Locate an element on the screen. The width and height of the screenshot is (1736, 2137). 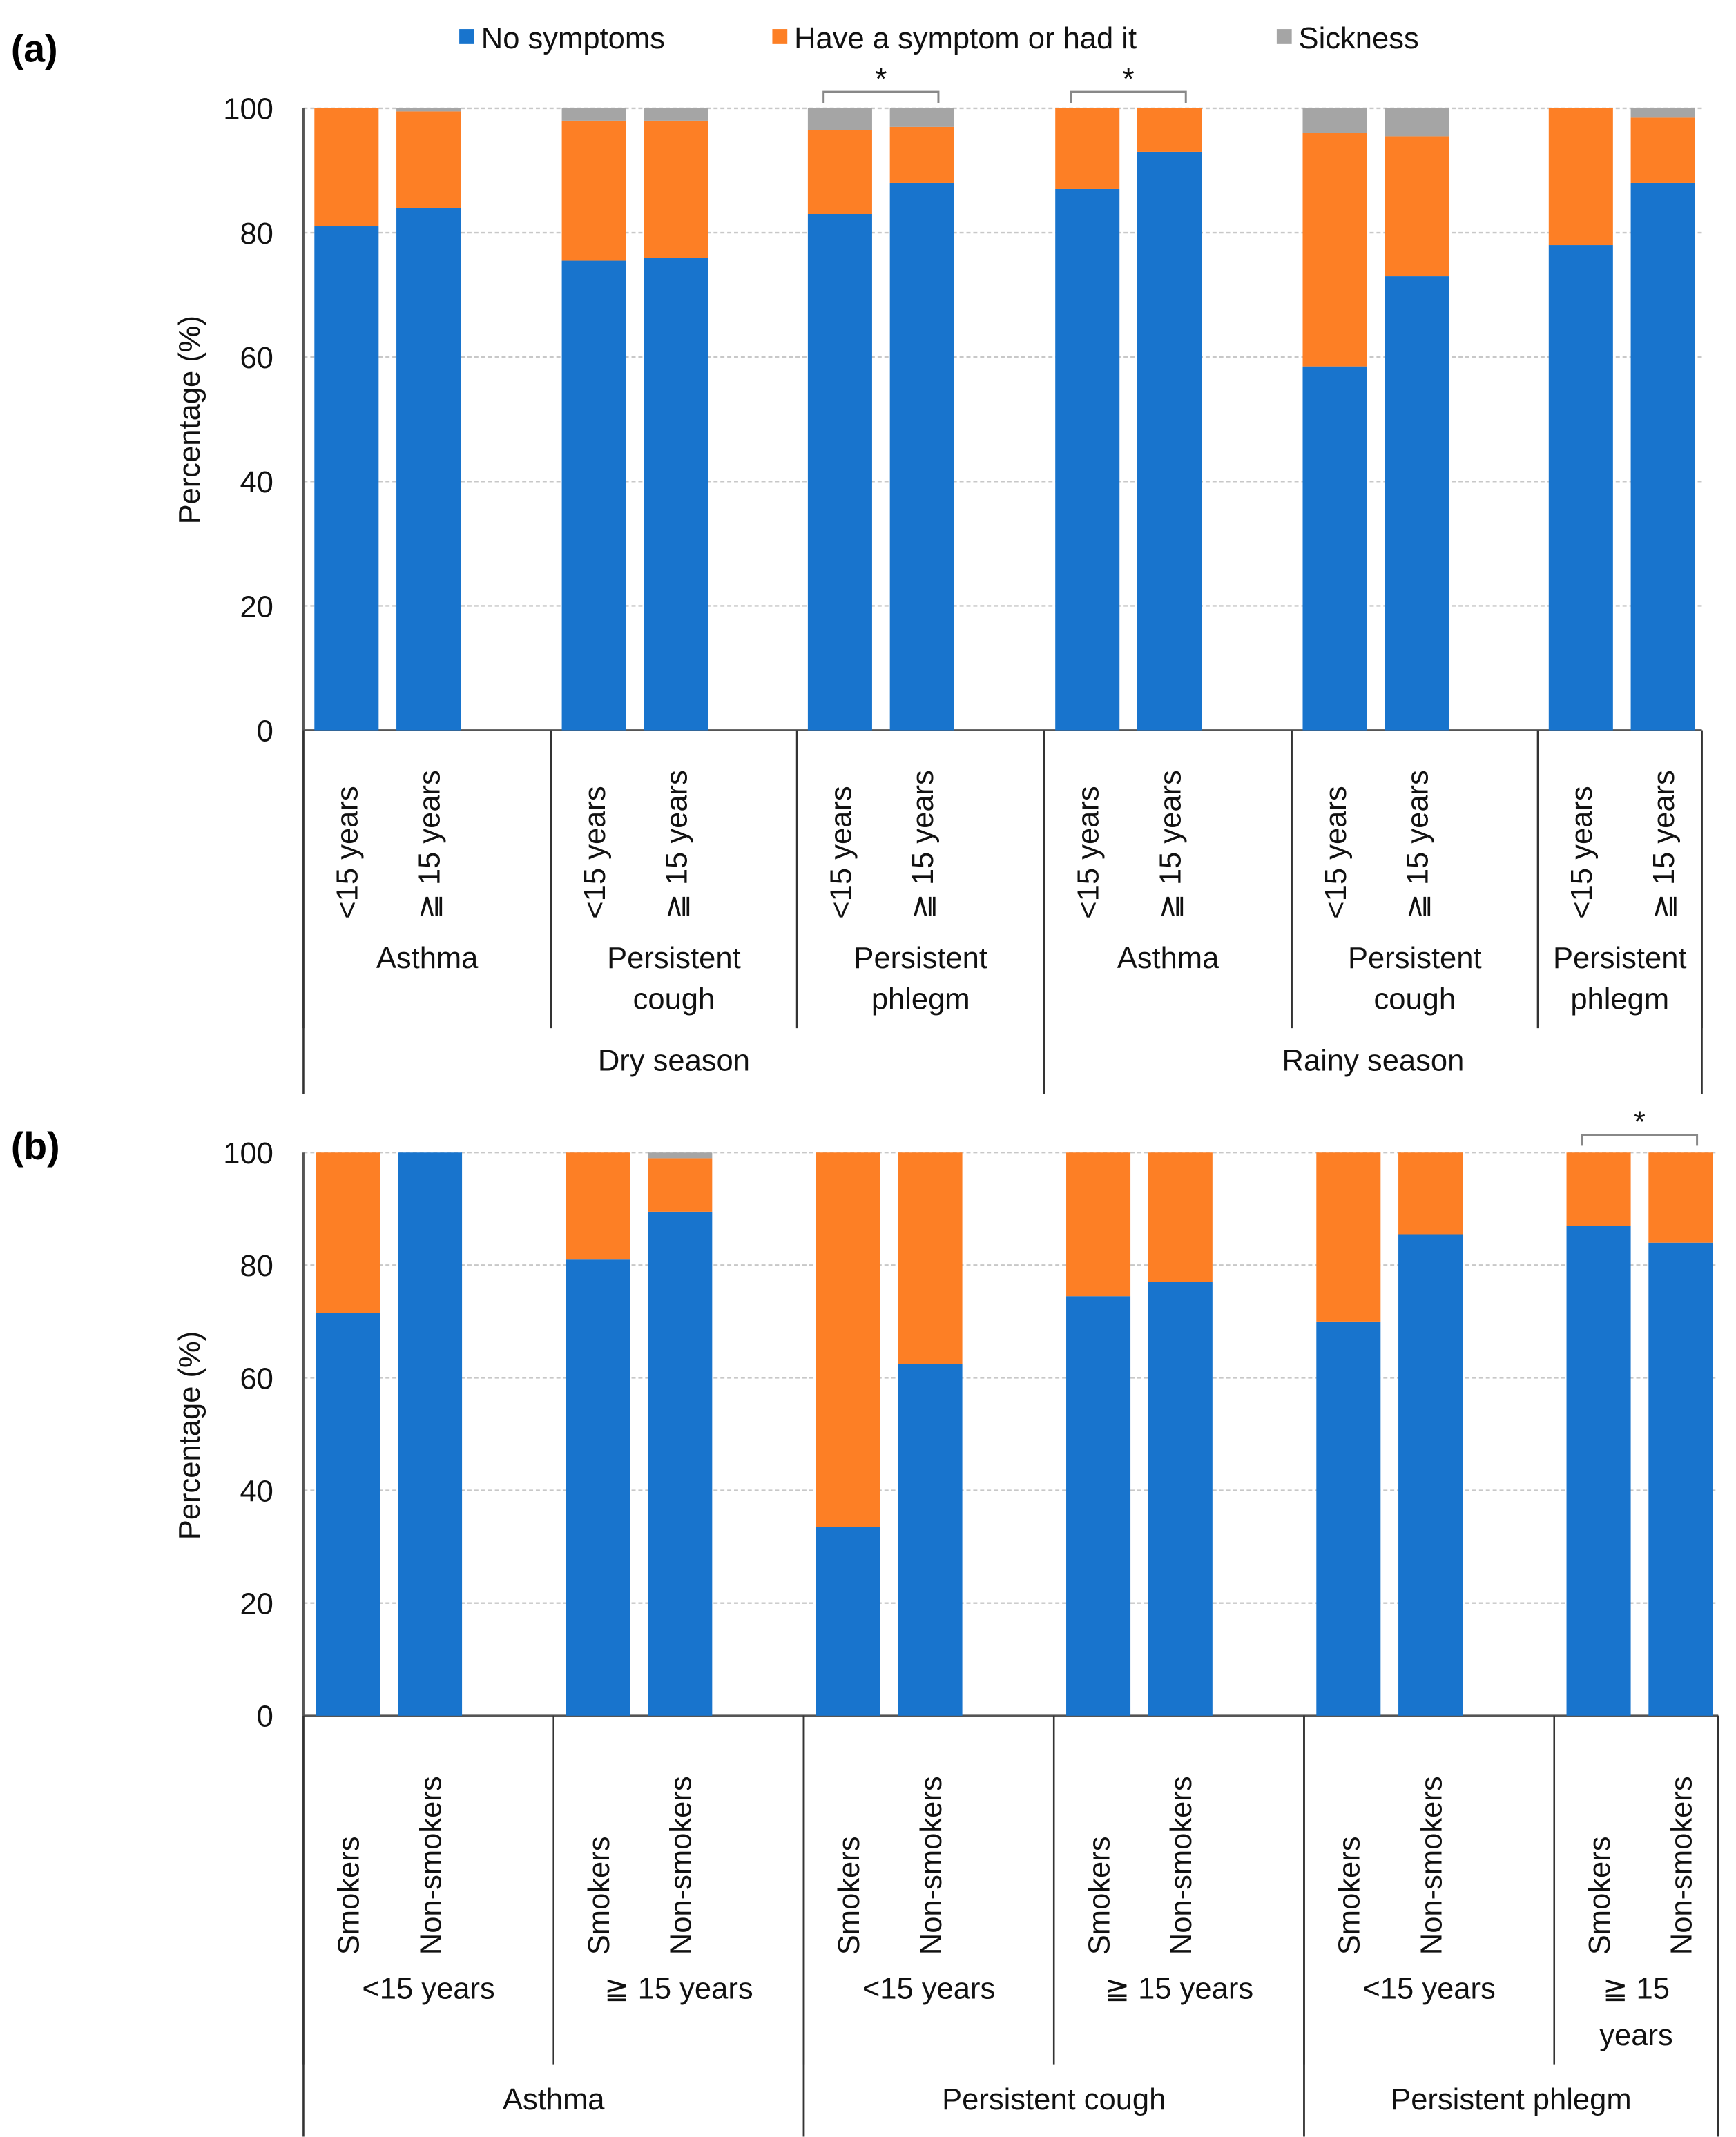
supergroup-label: Persistent phlegm is located at coordinates (1511, 2099).